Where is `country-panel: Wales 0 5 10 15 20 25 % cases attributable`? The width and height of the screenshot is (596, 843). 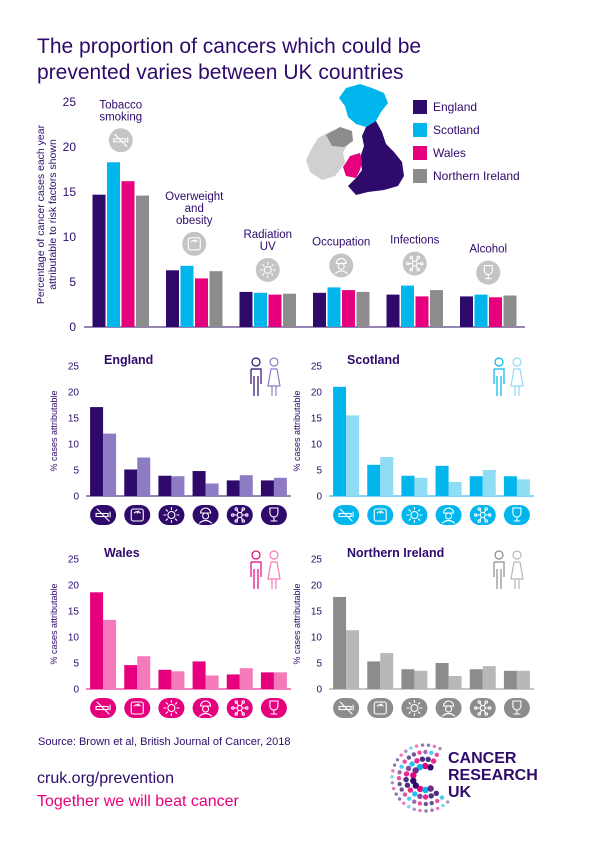 country-panel: Wales 0 5 10 15 20 25 % cases attributable is located at coordinates (170, 632).